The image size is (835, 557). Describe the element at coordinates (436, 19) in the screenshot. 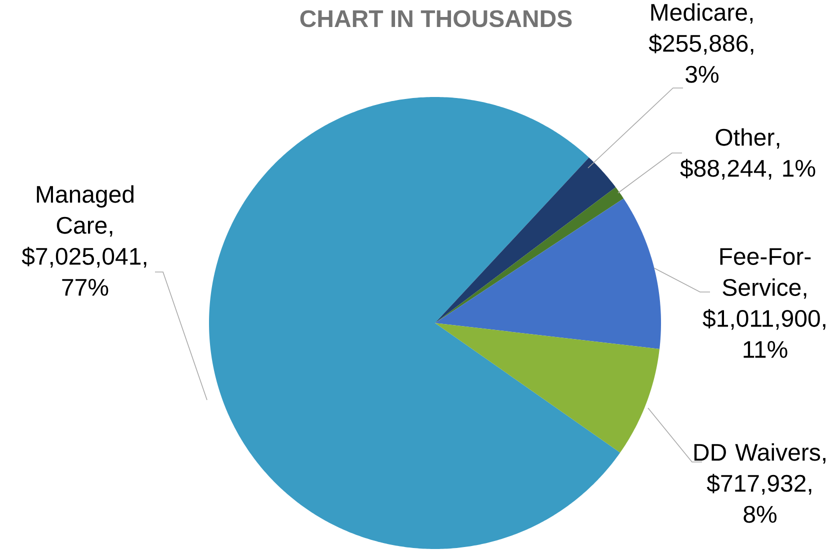

I see `chart-title: CHART IN THOUSANDS` at that location.